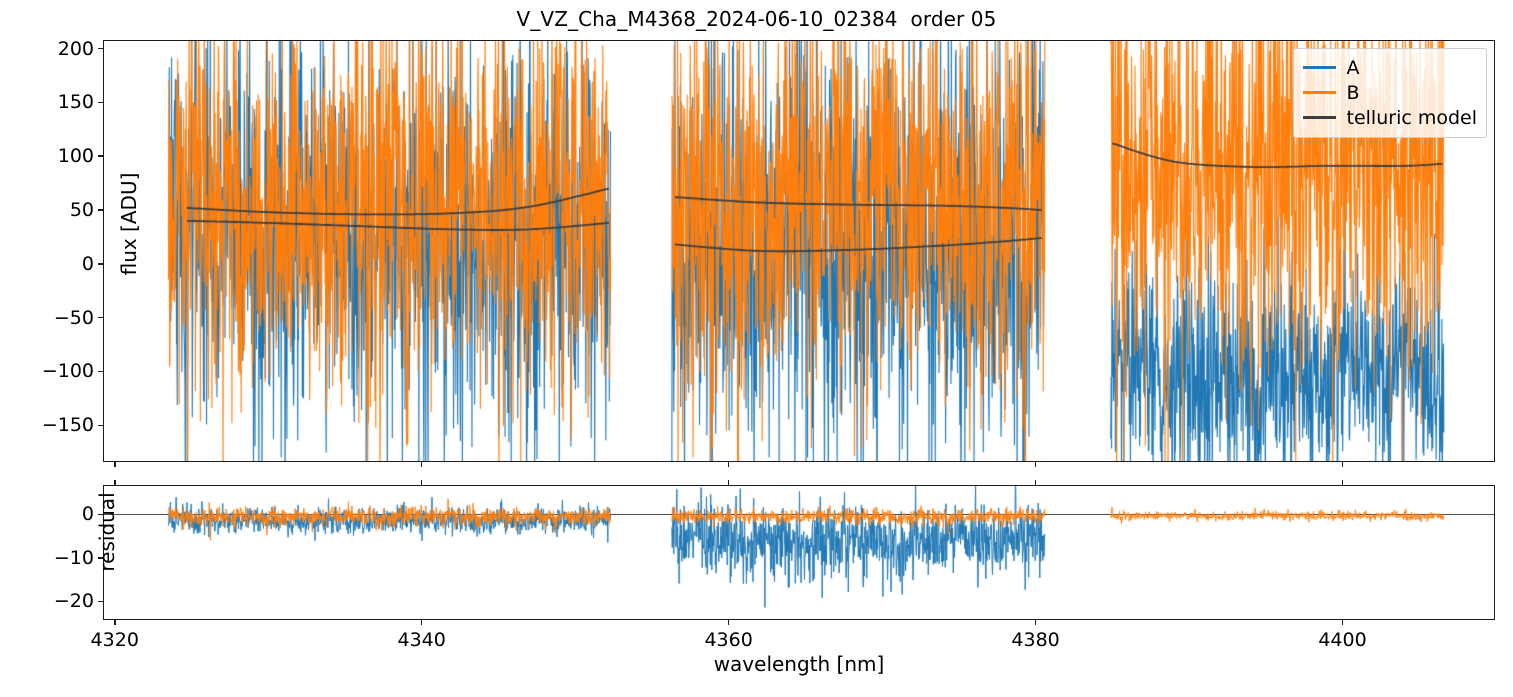  Describe the element at coordinates (728, 640) in the screenshot. I see `x-tick-label: 4360` at that location.